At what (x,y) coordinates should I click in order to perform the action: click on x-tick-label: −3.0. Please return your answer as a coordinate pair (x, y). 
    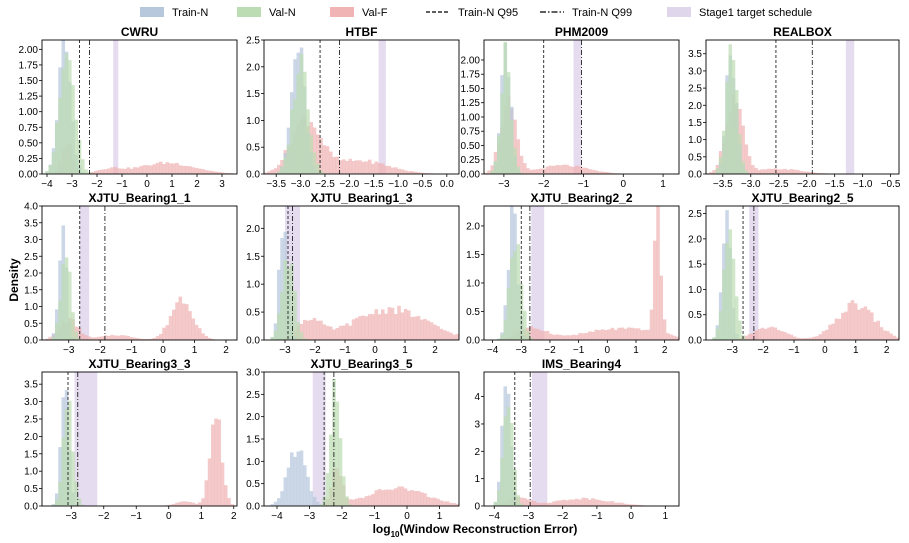
    Looking at the image, I should click on (301, 184).